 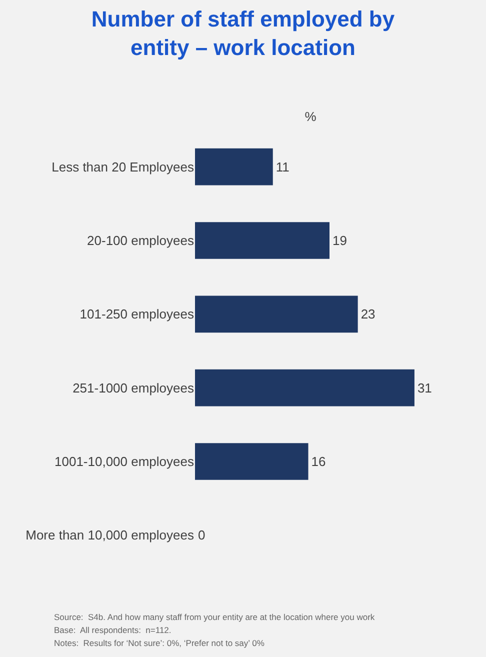 I want to click on y-tick-label: Less than 20 Employees, so click(x=123, y=166).